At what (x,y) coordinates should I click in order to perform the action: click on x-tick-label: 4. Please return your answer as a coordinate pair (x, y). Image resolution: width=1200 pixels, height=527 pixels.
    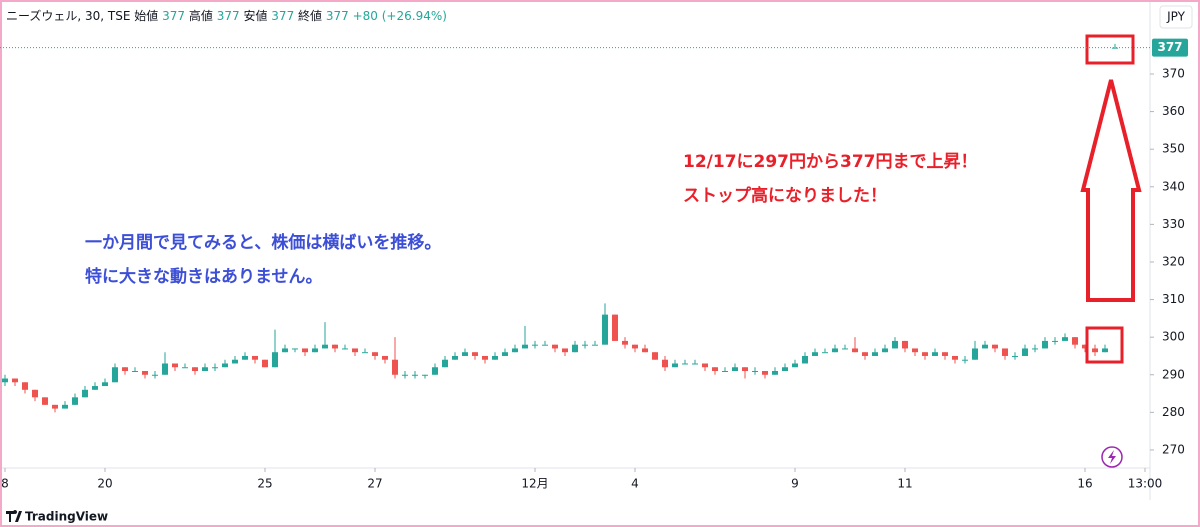
    Looking at the image, I should click on (635, 484).